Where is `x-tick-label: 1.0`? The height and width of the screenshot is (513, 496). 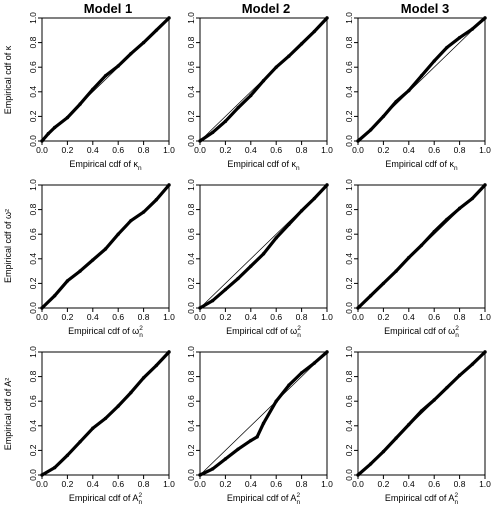
x-tick-label: 1.0 is located at coordinates (327, 317).